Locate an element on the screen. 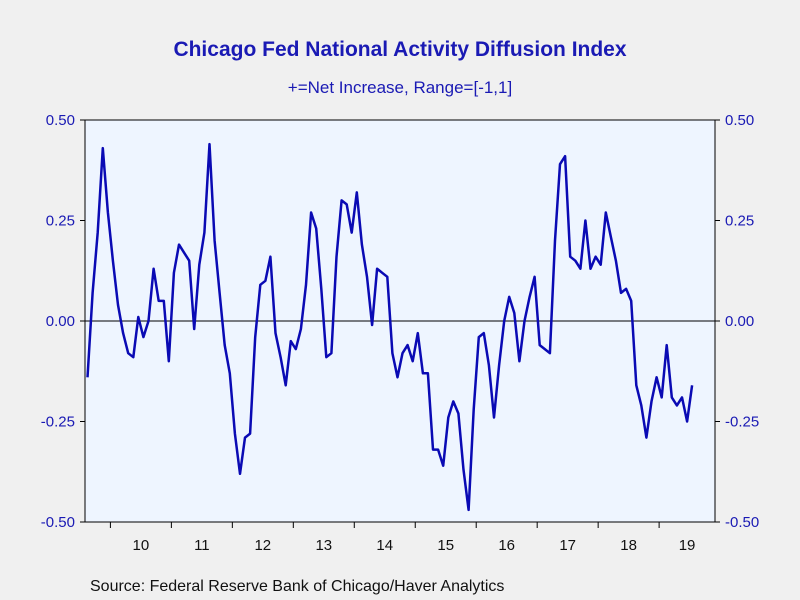  x-tick-label: 13 is located at coordinates (323, 545).